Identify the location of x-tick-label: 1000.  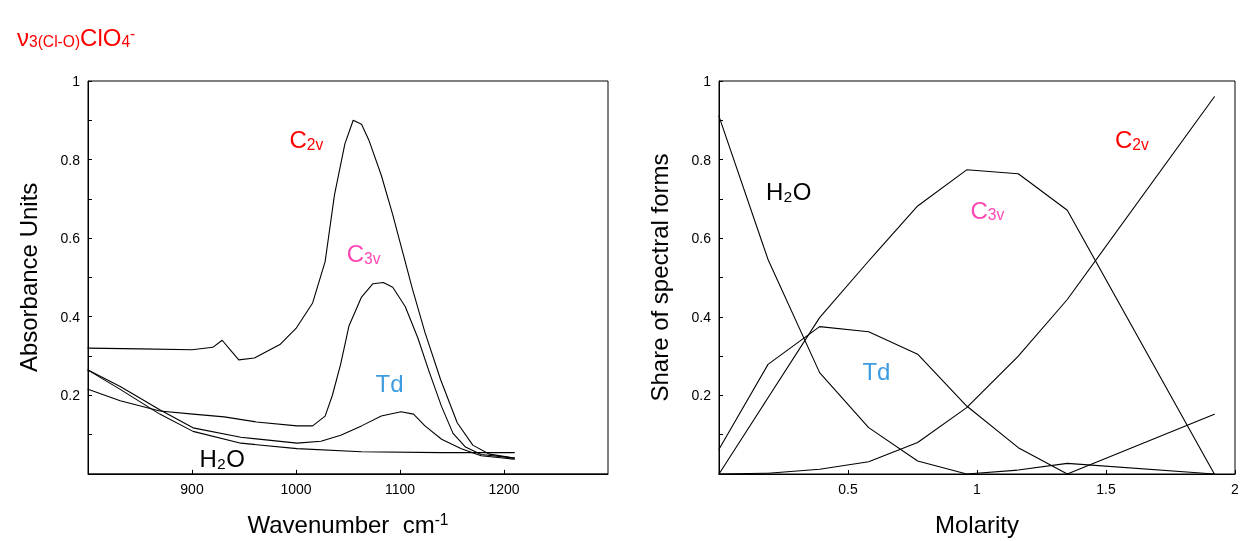
(296, 488).